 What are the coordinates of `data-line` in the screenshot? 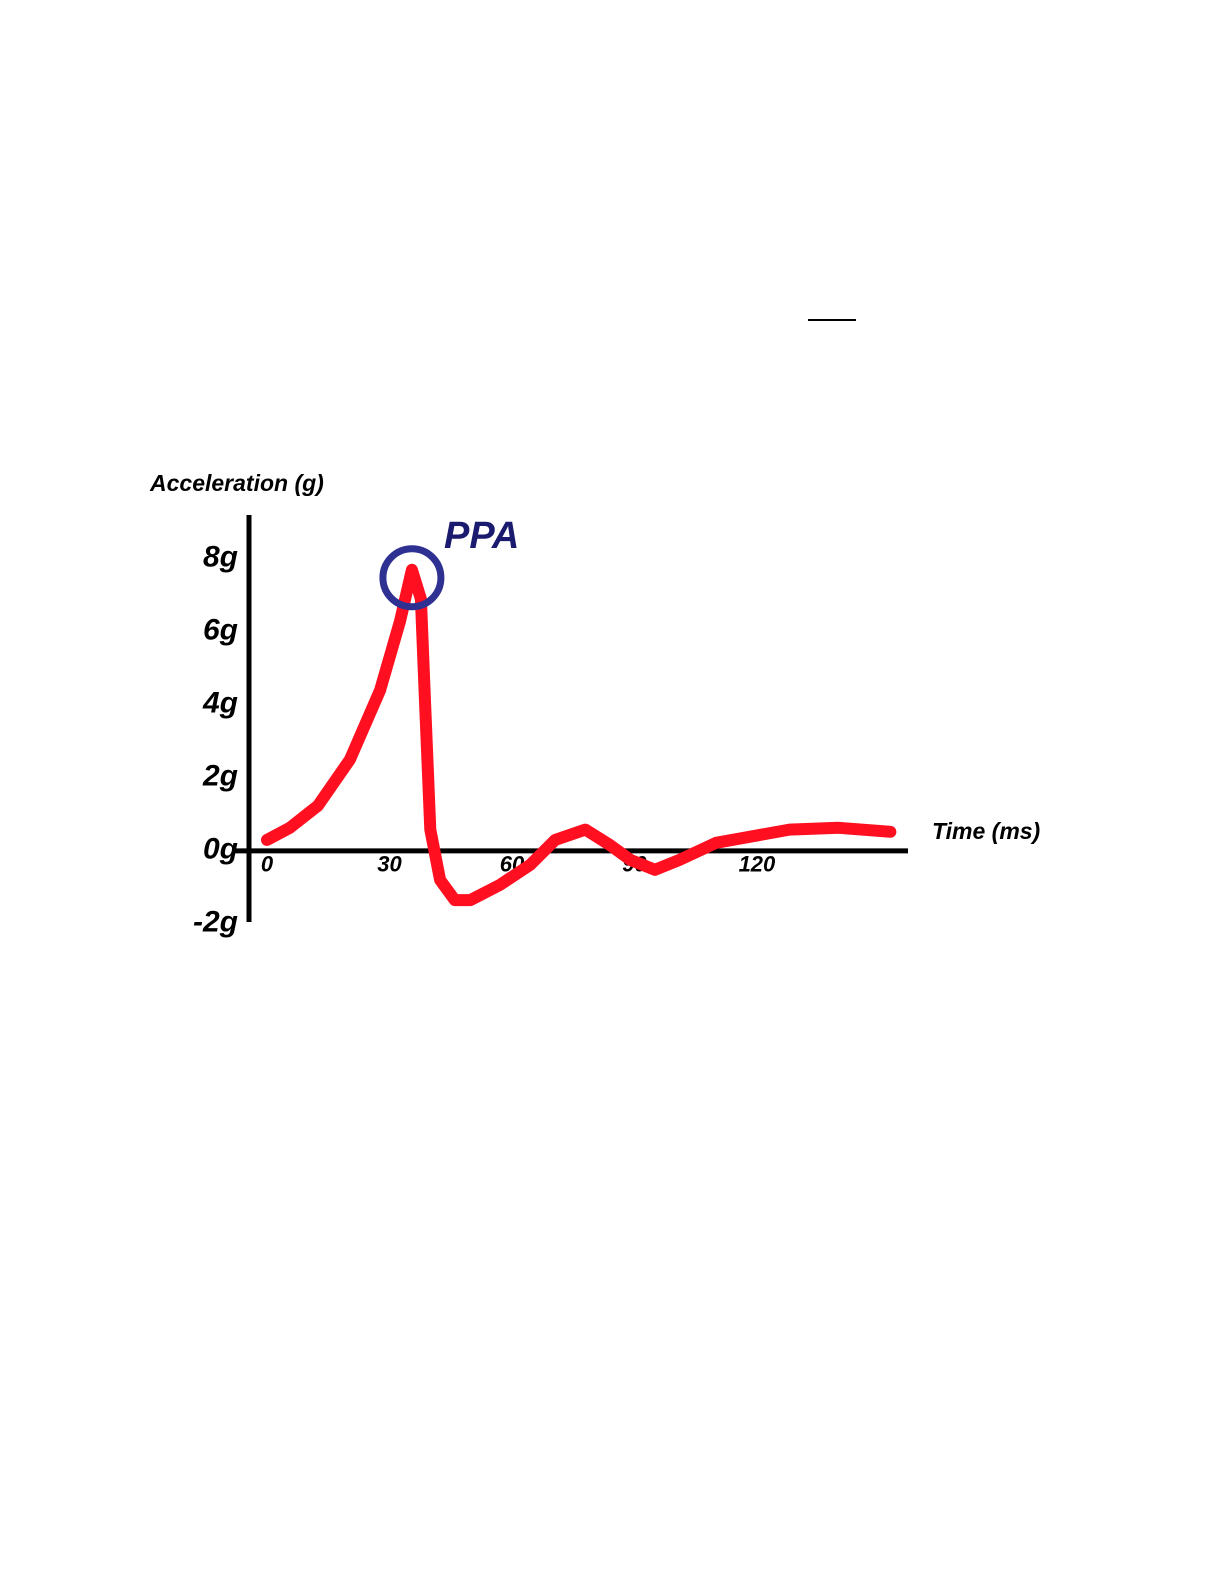 It's located at (579, 735).